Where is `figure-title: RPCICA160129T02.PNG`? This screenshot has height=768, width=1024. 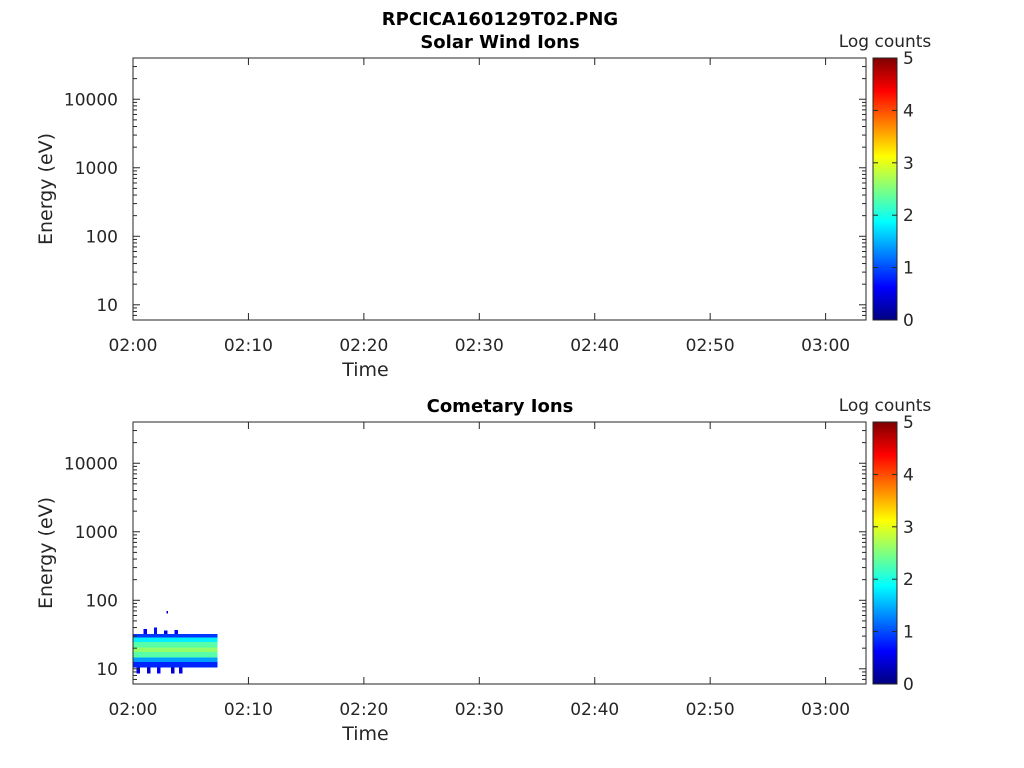 figure-title: RPCICA160129T02.PNG is located at coordinates (500, 19).